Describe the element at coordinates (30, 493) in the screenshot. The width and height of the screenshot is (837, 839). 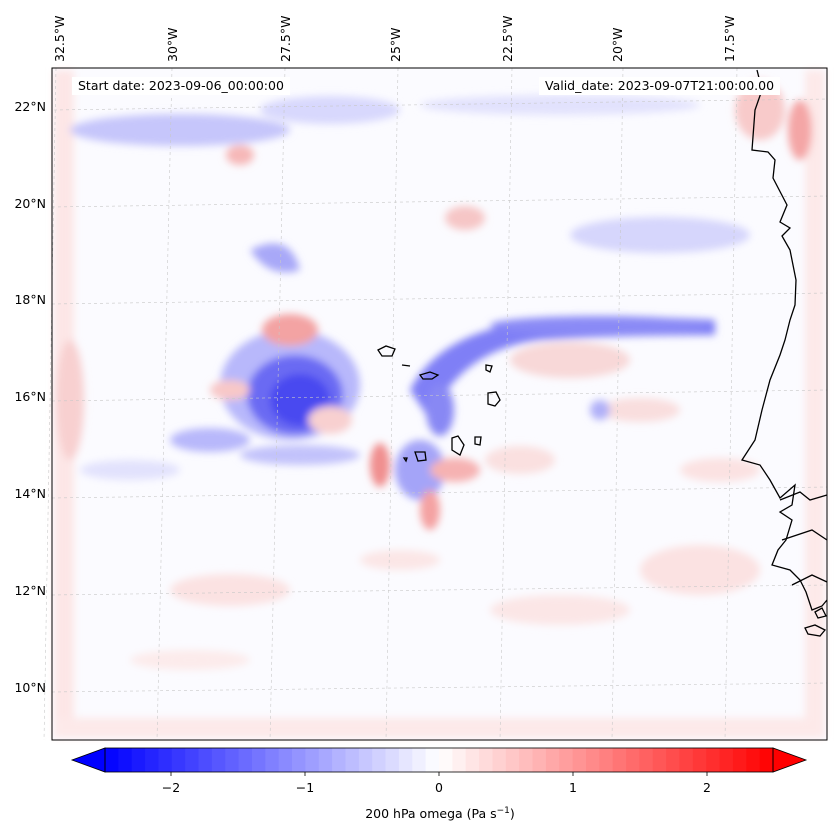
I see `lat-label: 14°N` at that location.